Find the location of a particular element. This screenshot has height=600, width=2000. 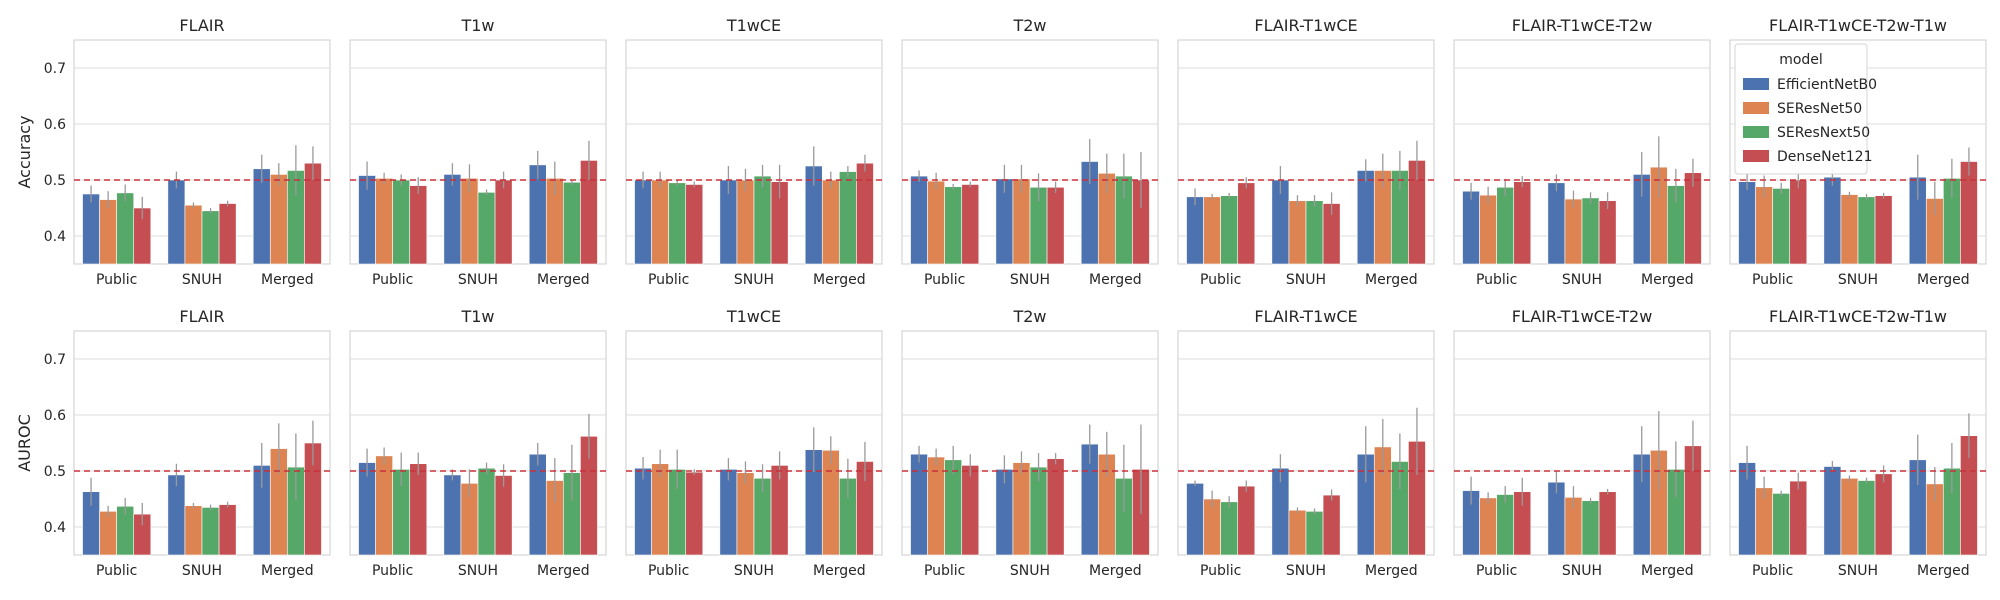

panel-title: T1w is located at coordinates (477, 25).